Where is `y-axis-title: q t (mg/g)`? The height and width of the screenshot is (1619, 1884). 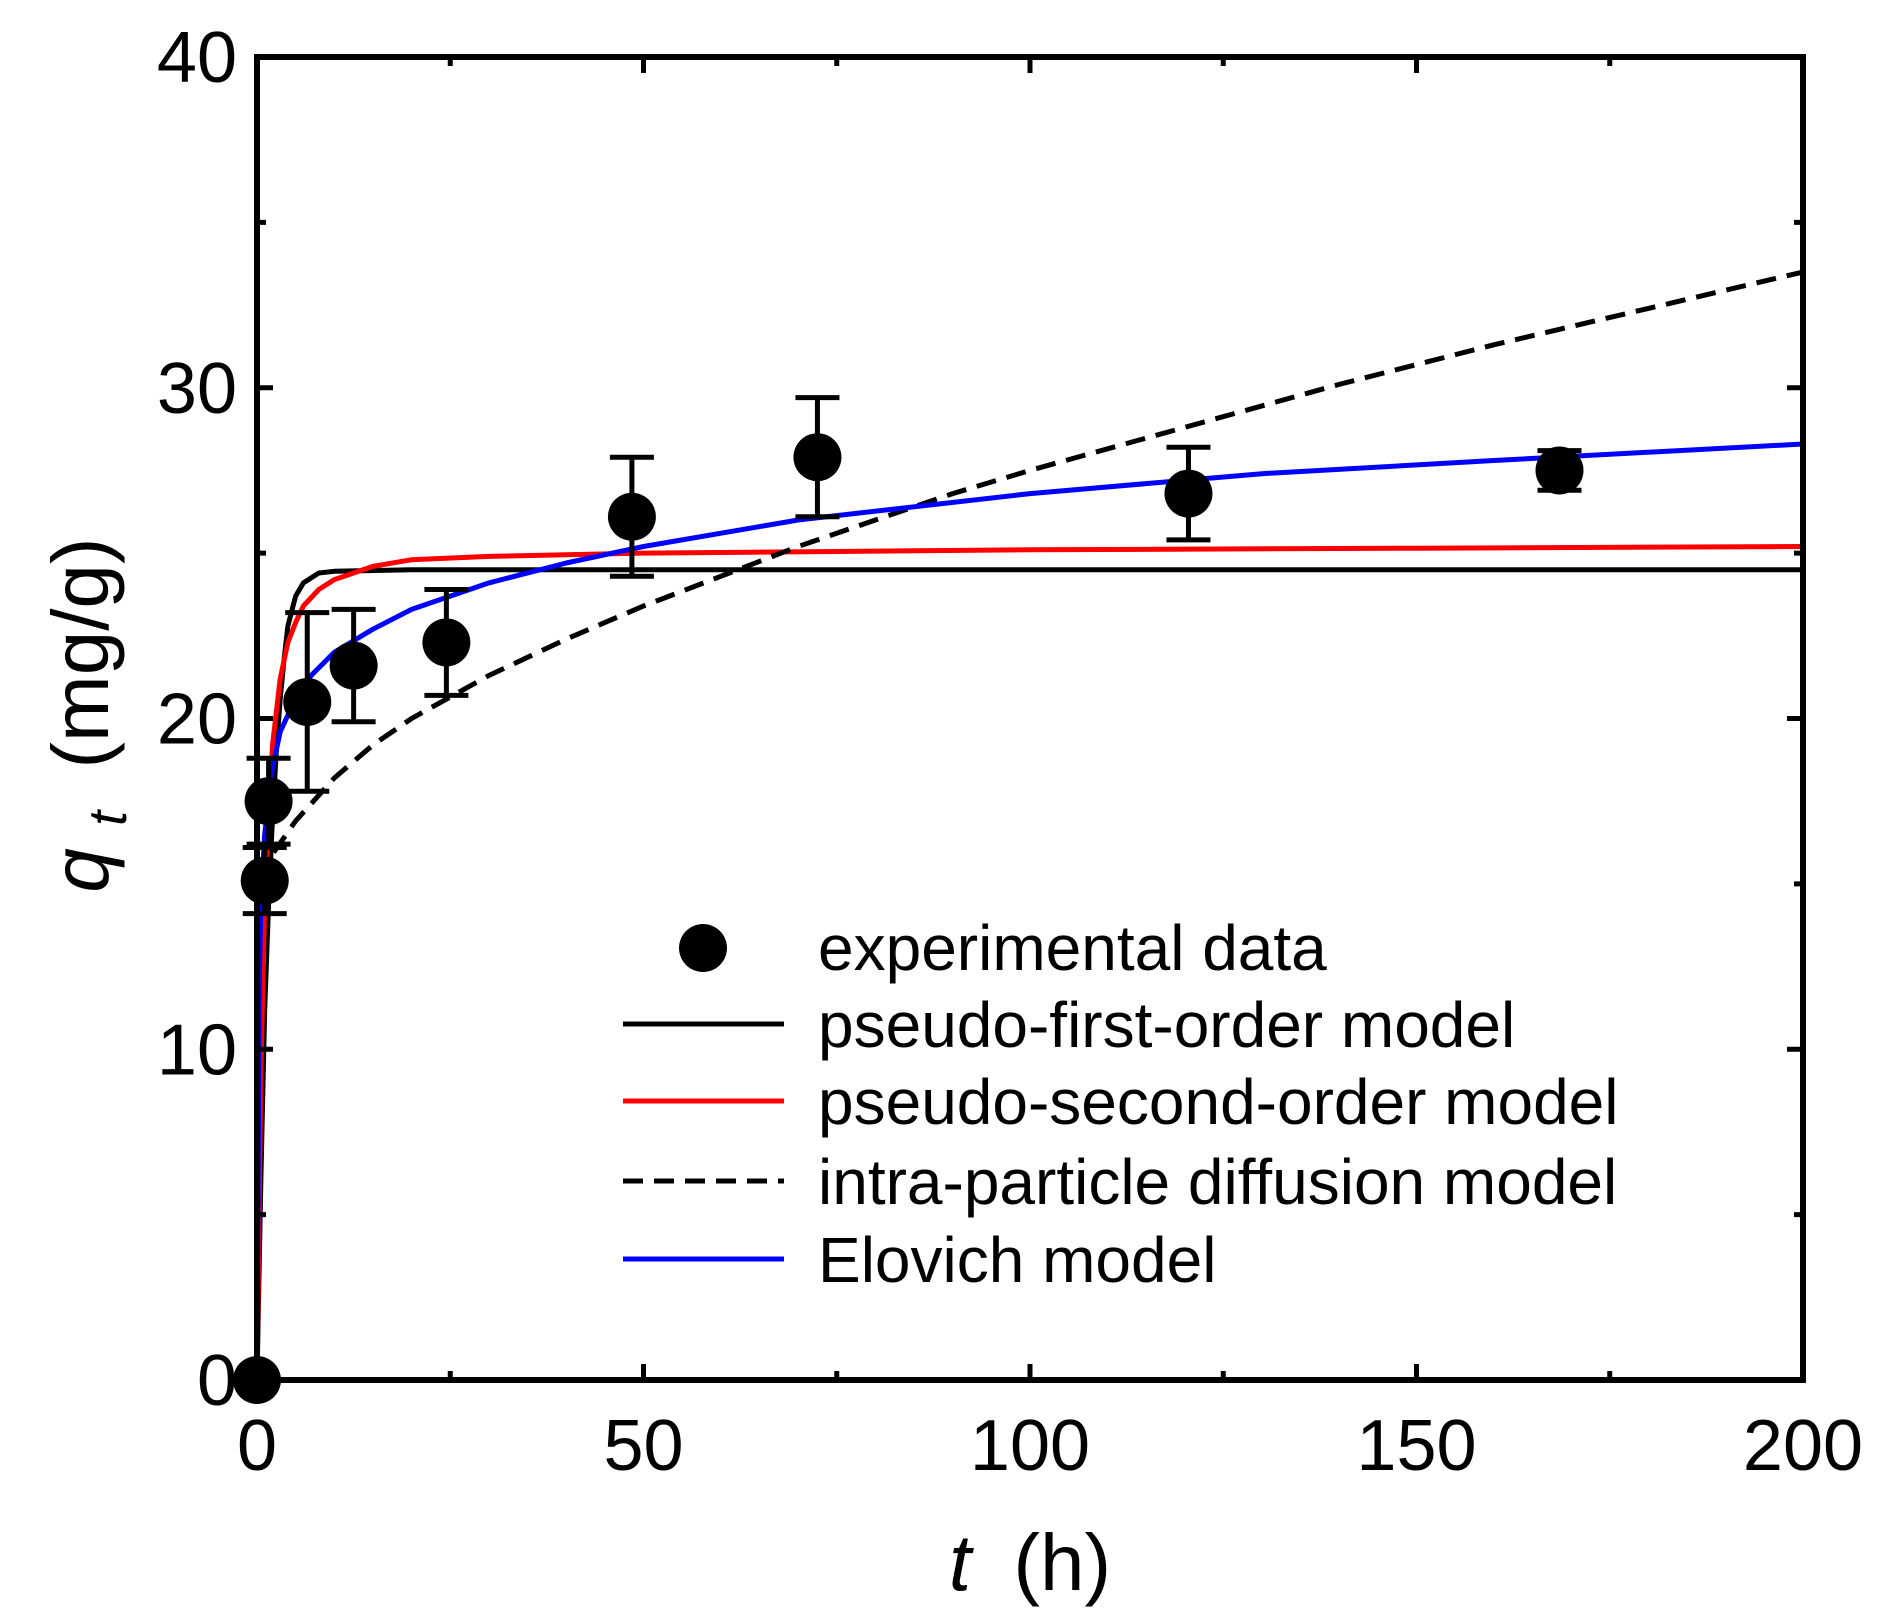 y-axis-title: q t (mg/g) is located at coordinates (89, 714).